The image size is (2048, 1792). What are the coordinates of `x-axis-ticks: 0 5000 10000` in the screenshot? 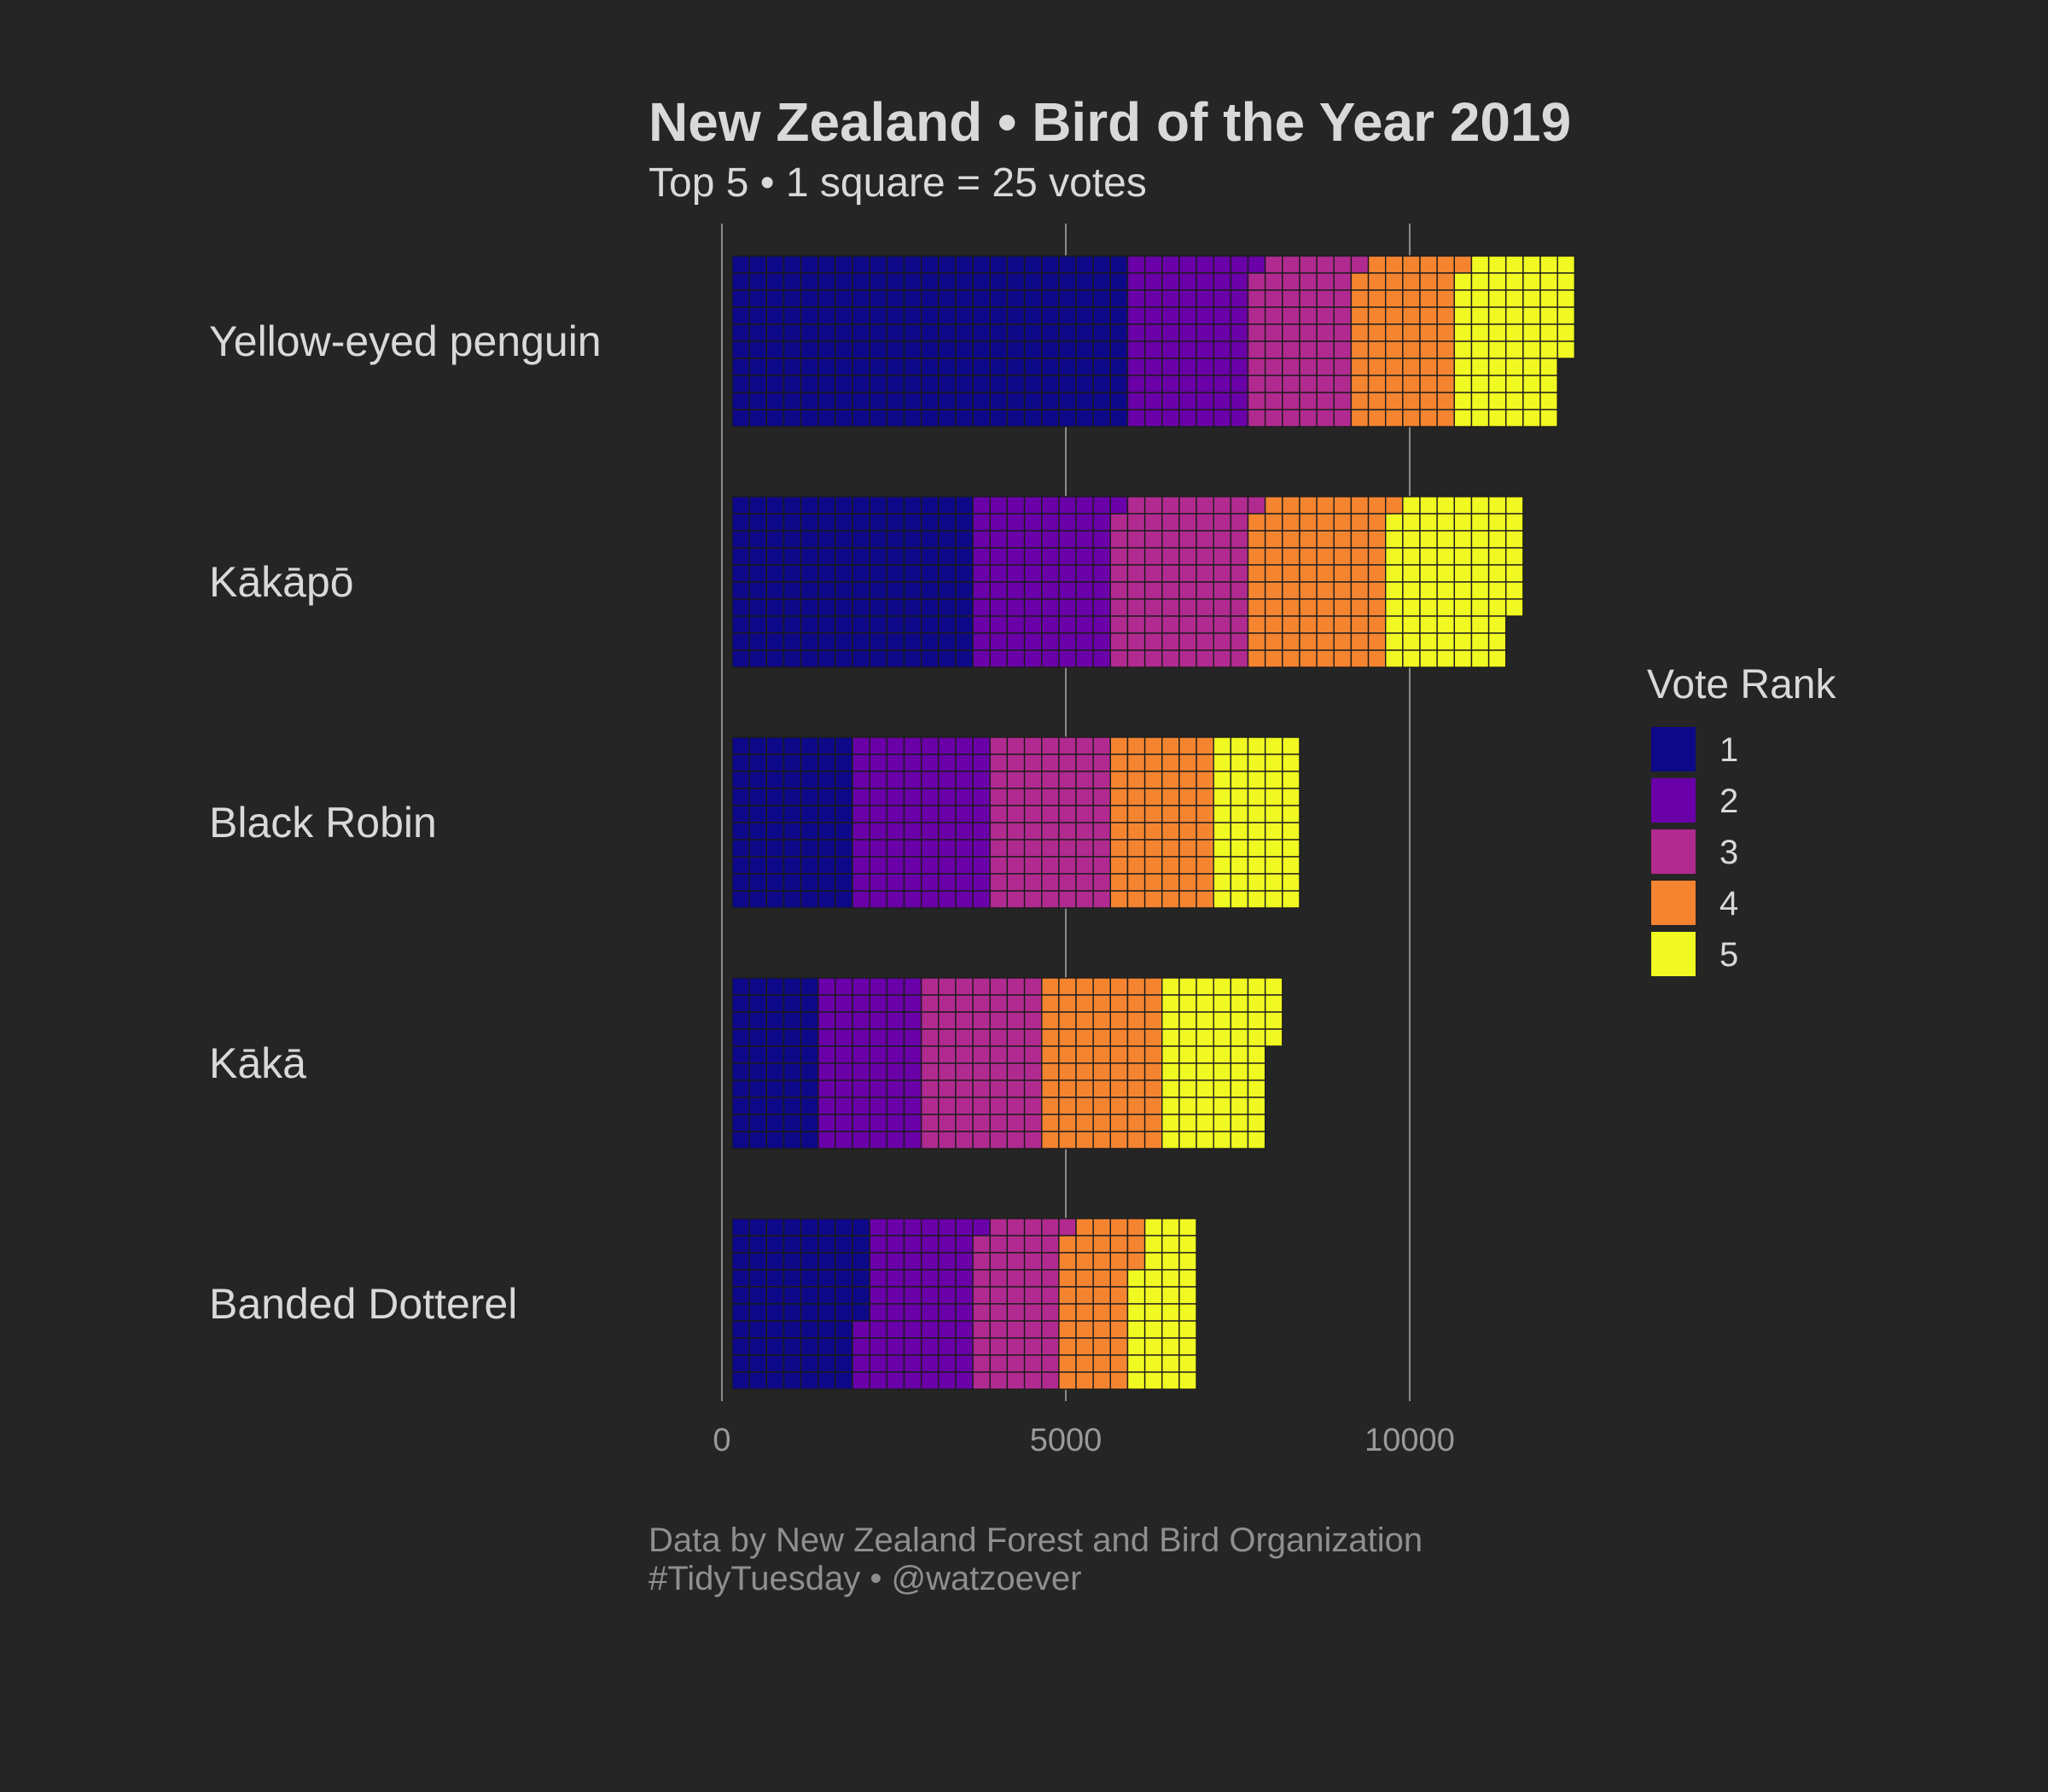 It's located at (1083, 1440).